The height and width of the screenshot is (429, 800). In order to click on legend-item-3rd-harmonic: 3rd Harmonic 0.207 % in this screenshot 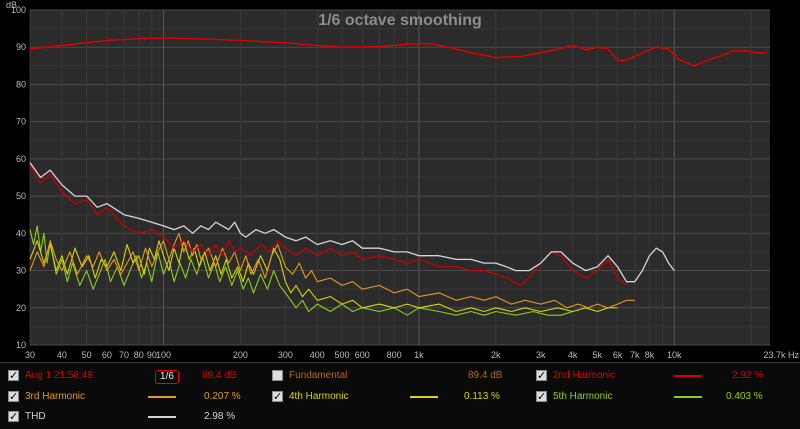, I will do `click(133, 397)`.